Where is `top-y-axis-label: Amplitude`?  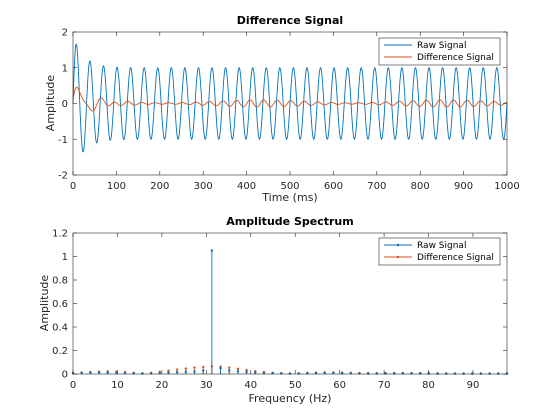
top-y-axis-label: Amplitude is located at coordinates (50, 103).